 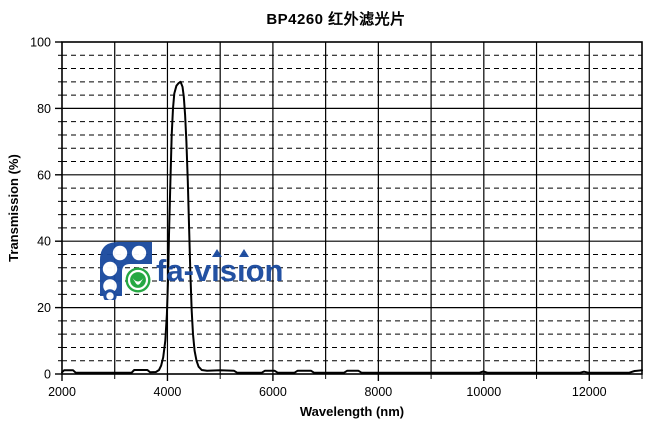 What do you see at coordinates (126, 271) in the screenshot?
I see `favision-logo-icon` at bounding box center [126, 271].